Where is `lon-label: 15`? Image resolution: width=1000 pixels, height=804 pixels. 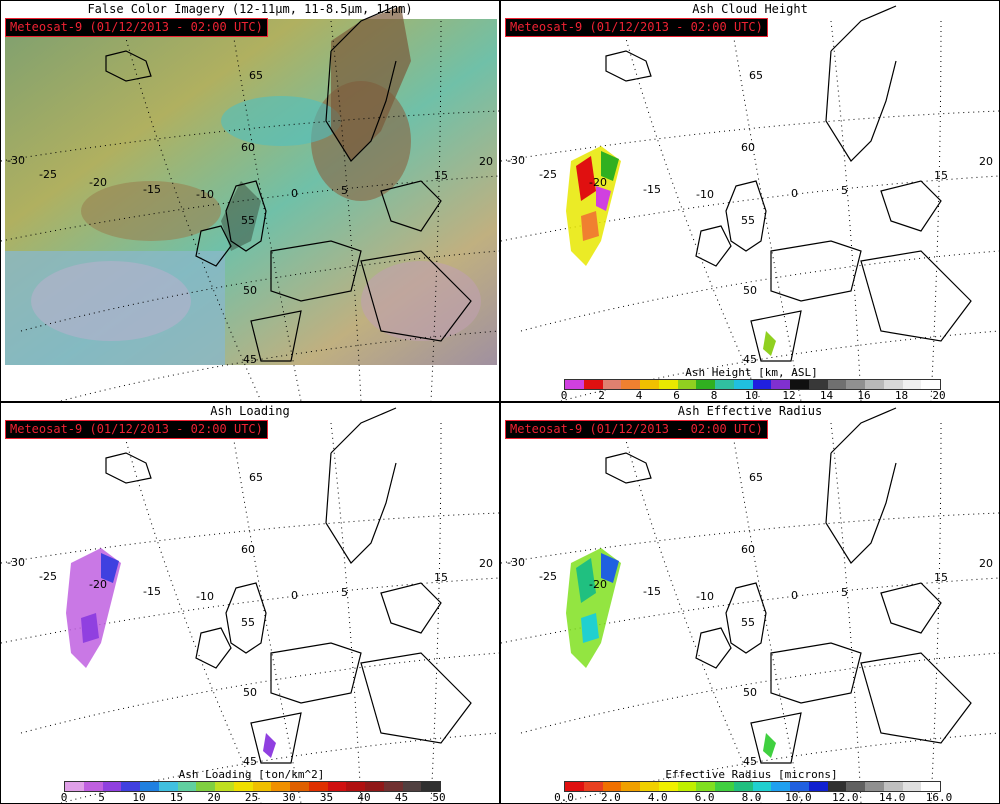
lon-label: 15 is located at coordinates (941, 175).